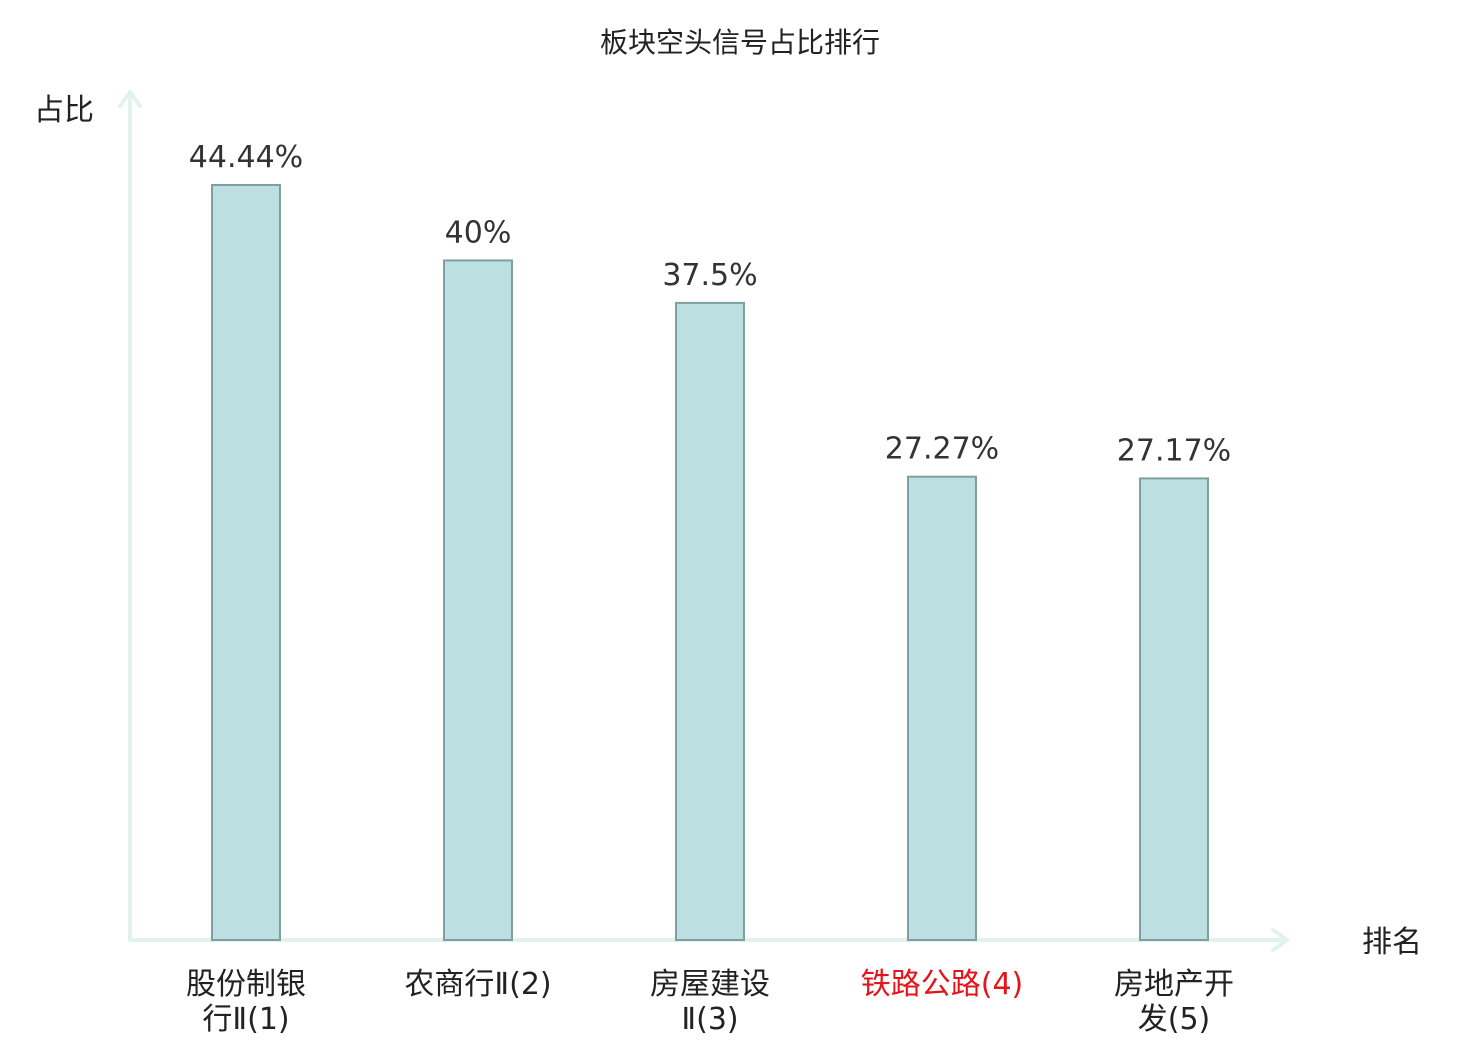 The width and height of the screenshot is (1480, 1040). I want to click on category-label-5-line-2: 发(5), so click(1174, 1019).